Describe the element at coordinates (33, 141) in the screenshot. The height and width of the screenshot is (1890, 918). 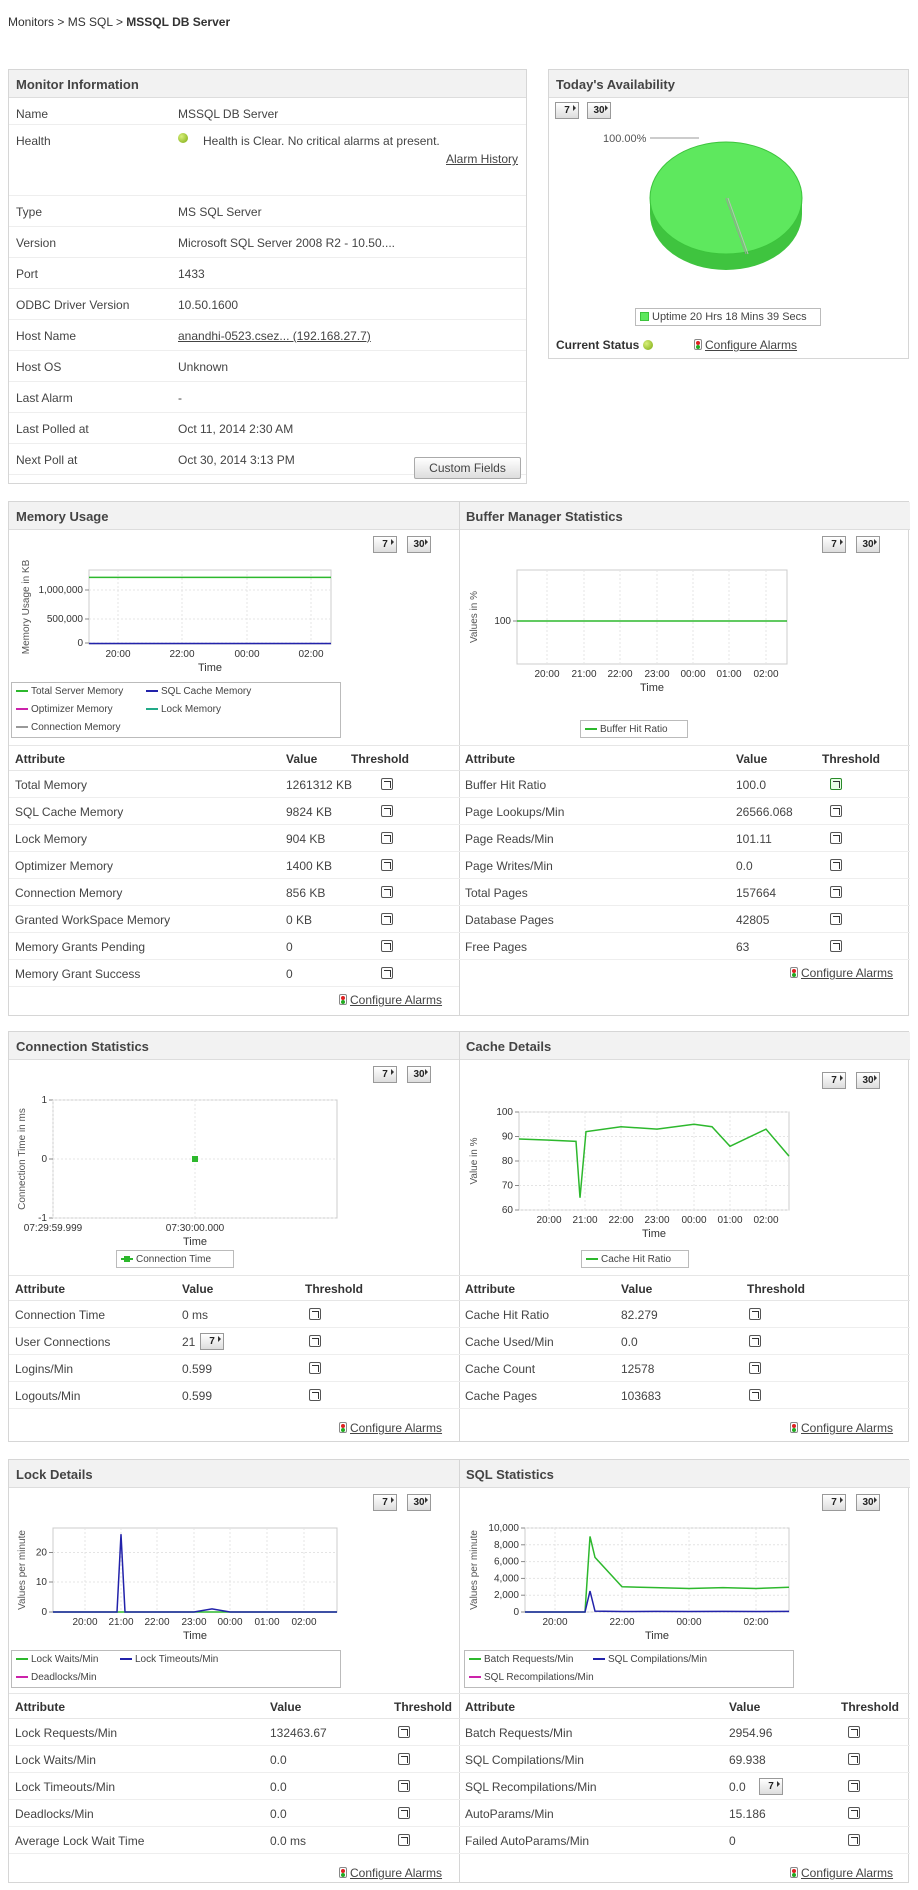
I see `info-key: Health` at that location.